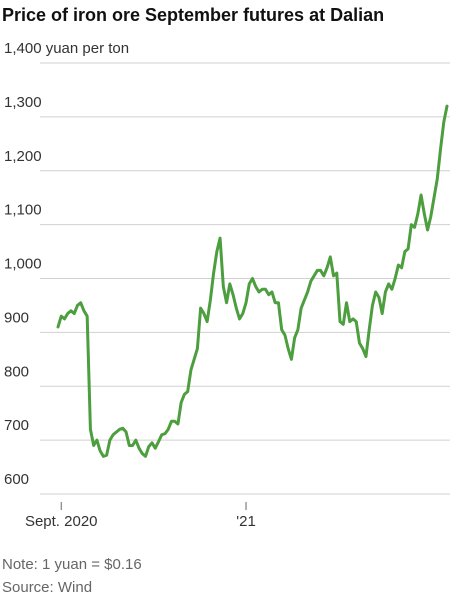 The width and height of the screenshot is (450, 600). I want to click on y-tick-label: 800, so click(16, 371).